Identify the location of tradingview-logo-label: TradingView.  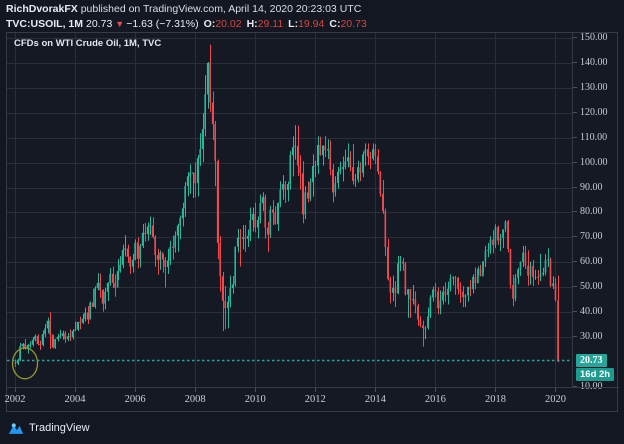
(59, 428).